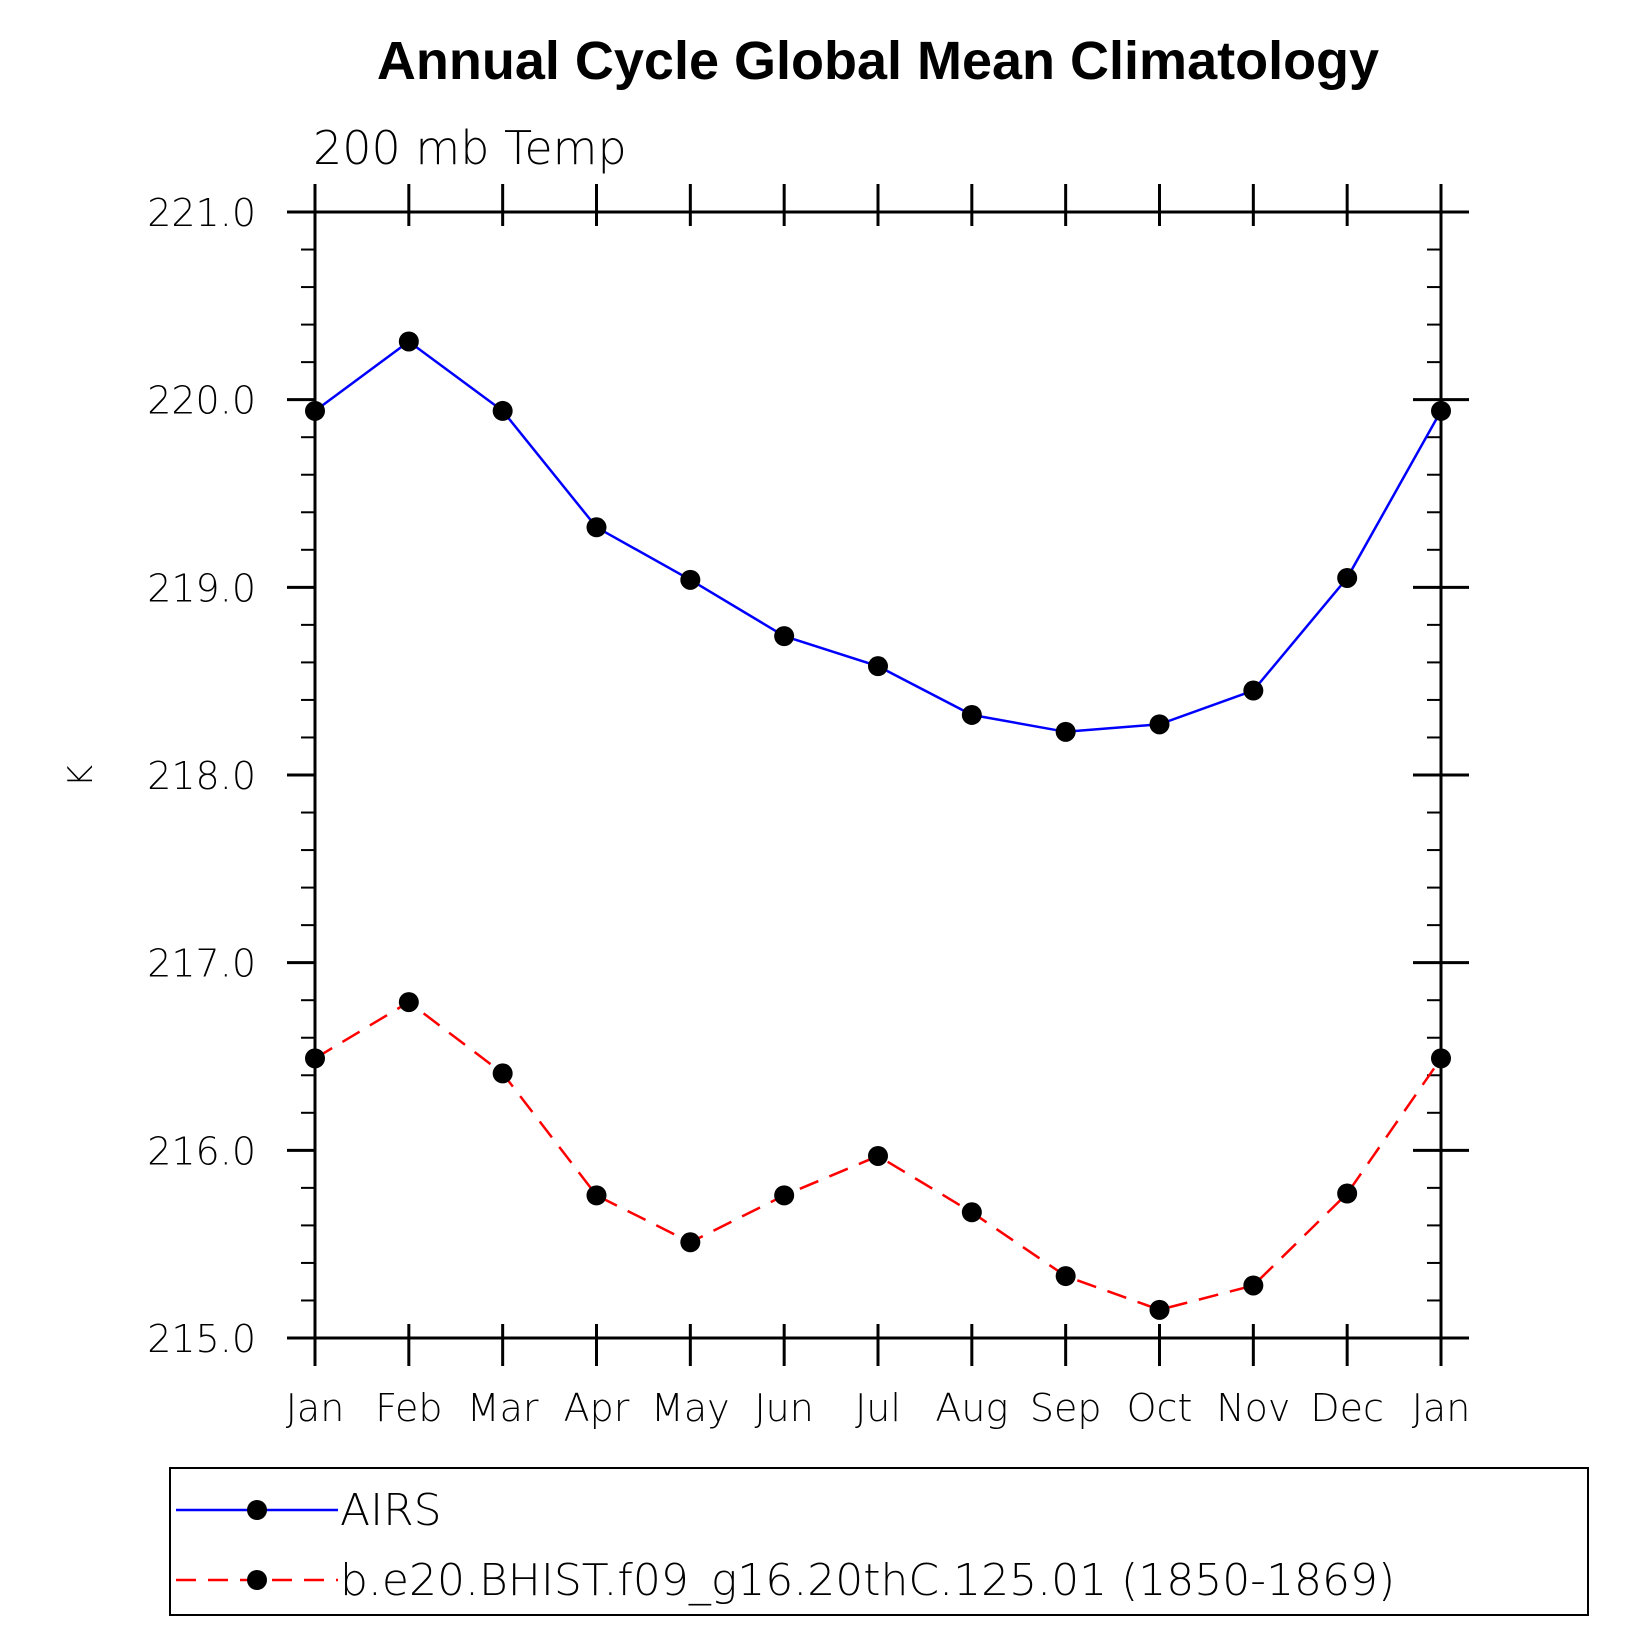 The image size is (1635, 1635). Describe the element at coordinates (878, 61) in the screenshot. I see `chart-title: Annual Cycle Global Mean Climatology` at that location.